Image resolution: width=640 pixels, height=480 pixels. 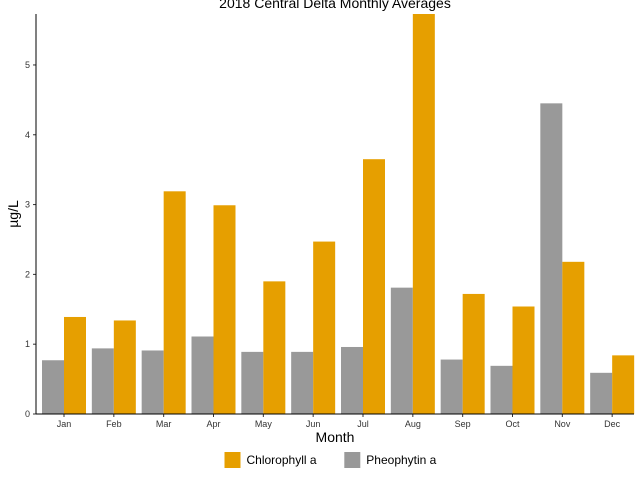 What do you see at coordinates (324, 327) in the screenshot?
I see `bar-chlorophyll-a-jun` at bounding box center [324, 327].